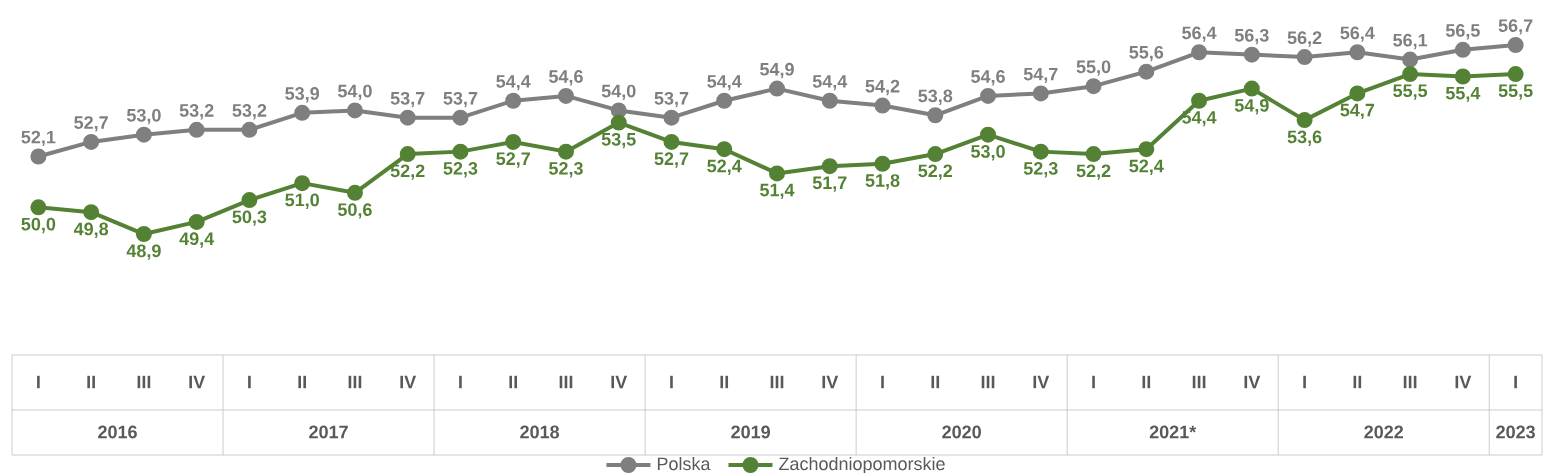 The image size is (1554, 473). Describe the element at coordinates (1515, 432) in the screenshot. I see `text: 2023` at that location.